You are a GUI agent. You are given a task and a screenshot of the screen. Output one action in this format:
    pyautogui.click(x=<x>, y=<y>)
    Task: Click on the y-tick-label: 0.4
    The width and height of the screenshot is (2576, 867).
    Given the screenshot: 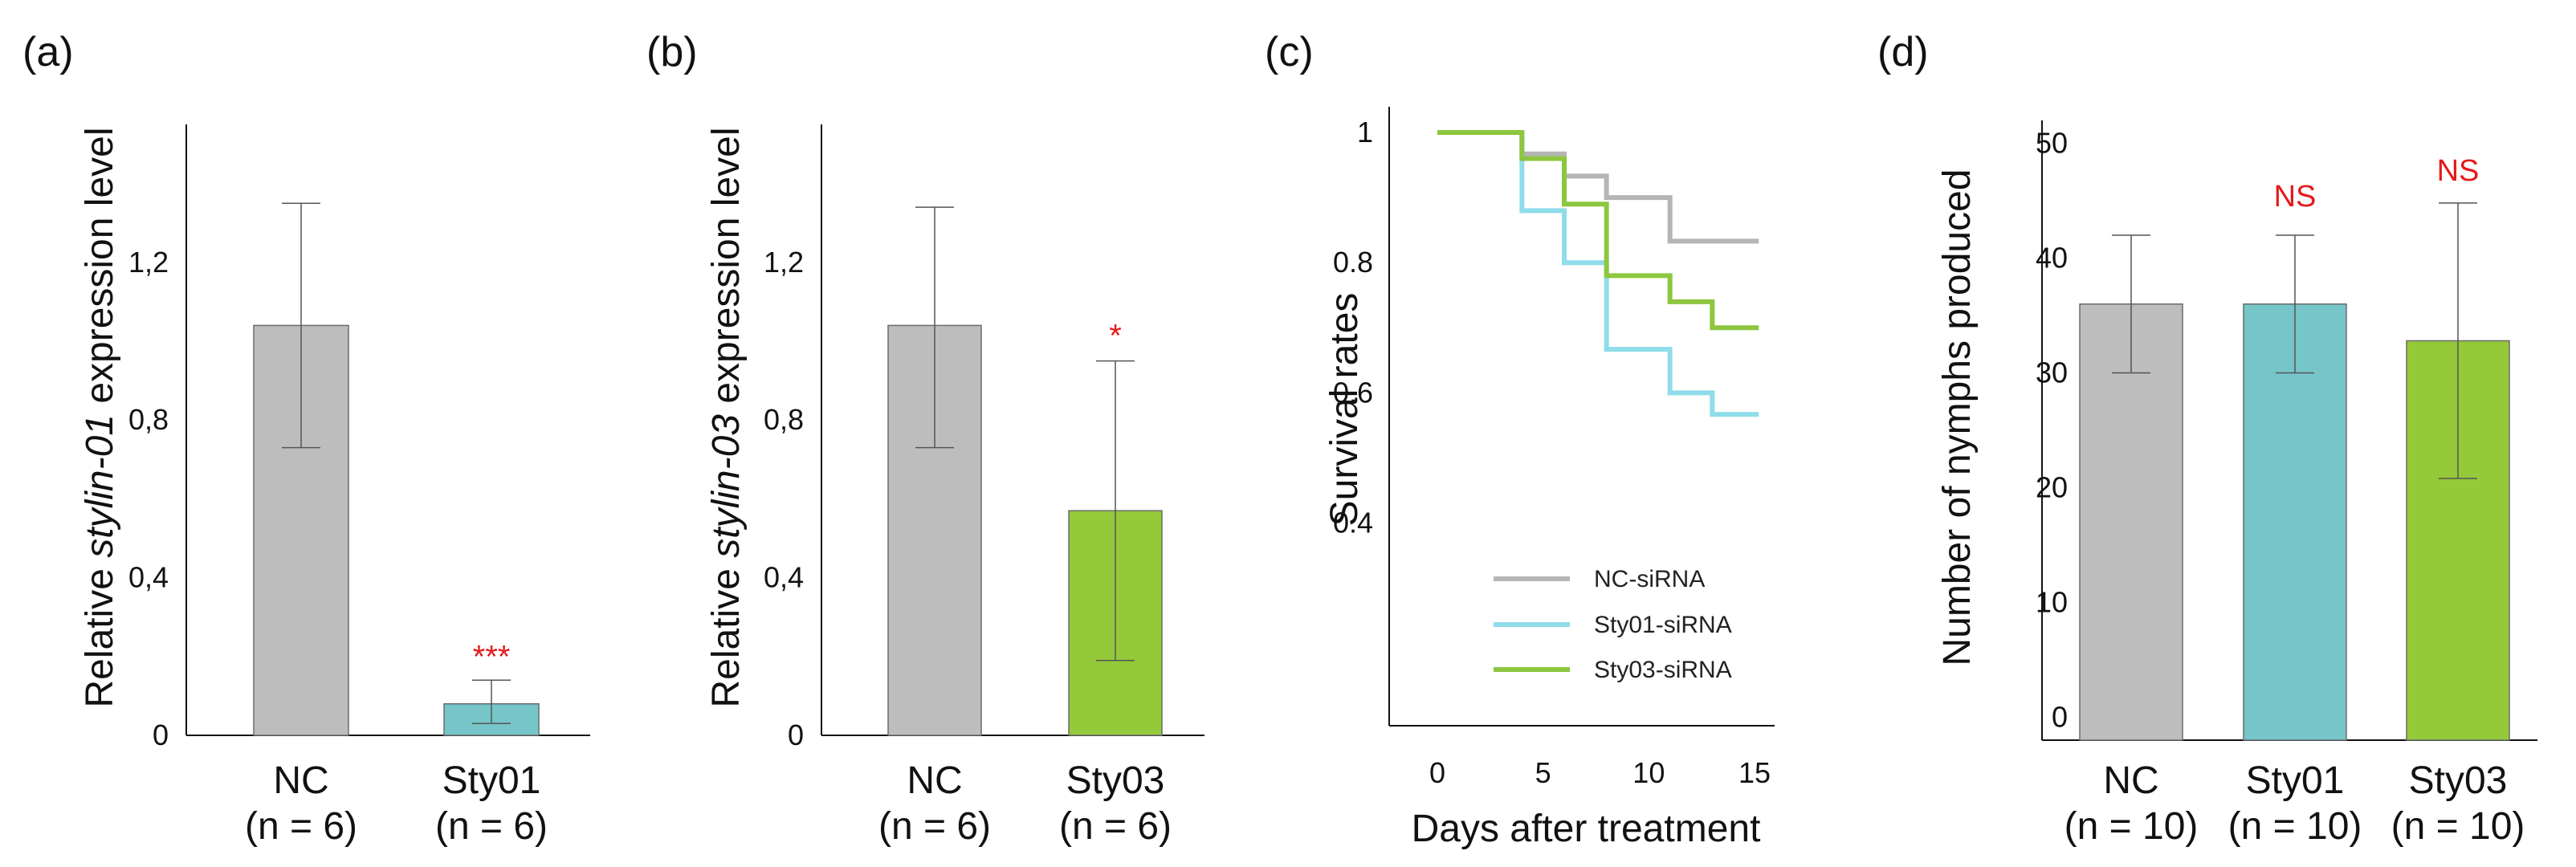 What is the action you would take?
    pyautogui.click(x=1353, y=523)
    